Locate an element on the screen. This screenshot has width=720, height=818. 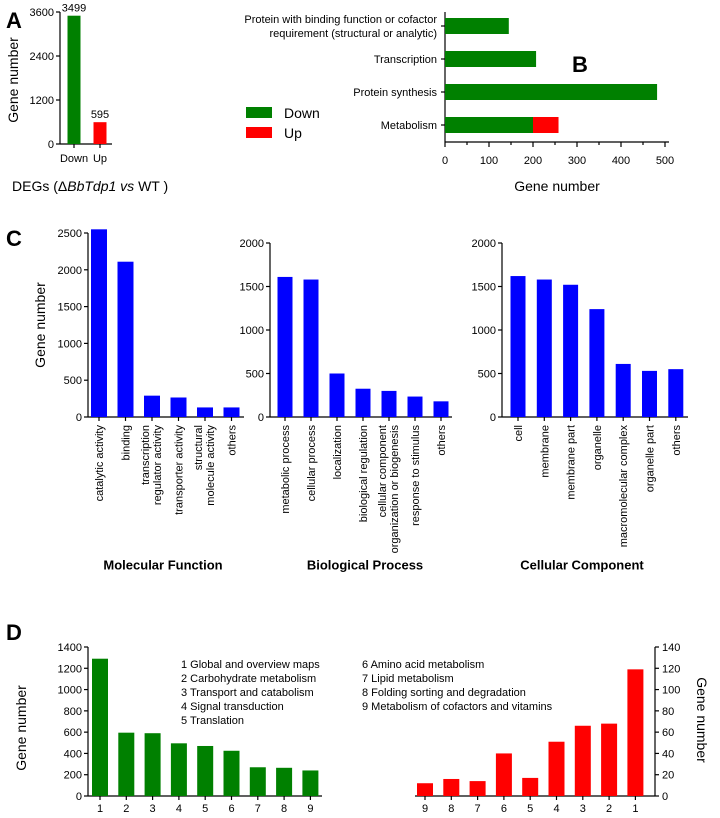
label-line: cell is located at coordinates (519, 433).